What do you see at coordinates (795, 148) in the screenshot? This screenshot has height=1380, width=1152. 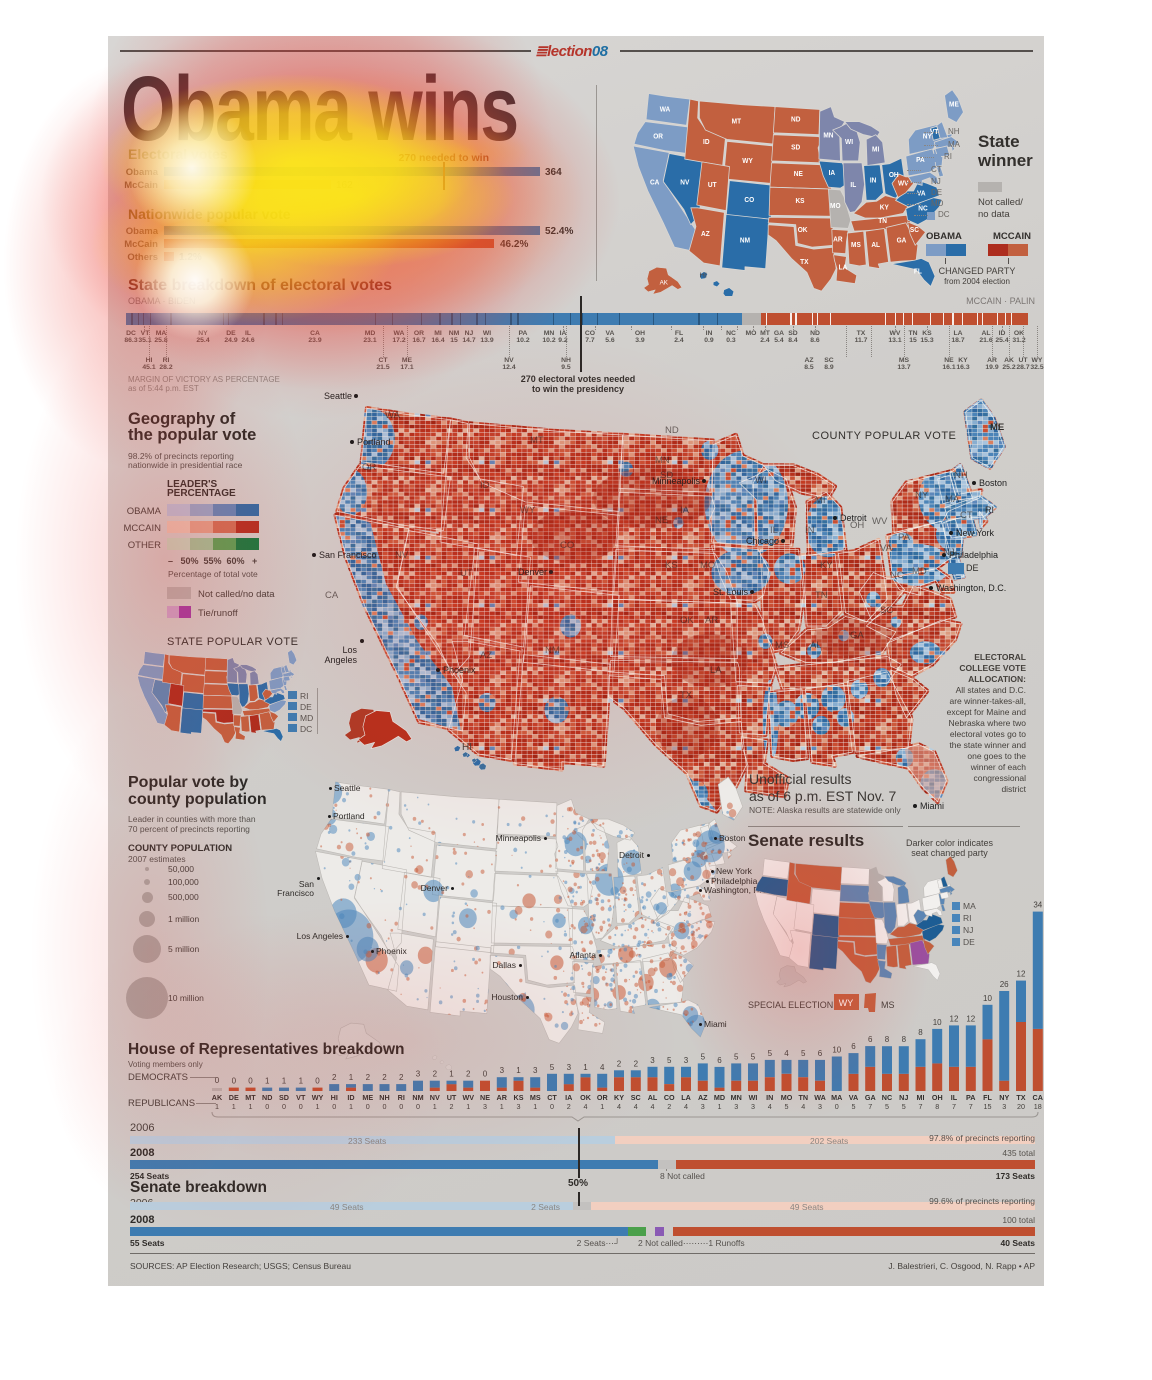 I see `svg-text: SD` at bounding box center [795, 148].